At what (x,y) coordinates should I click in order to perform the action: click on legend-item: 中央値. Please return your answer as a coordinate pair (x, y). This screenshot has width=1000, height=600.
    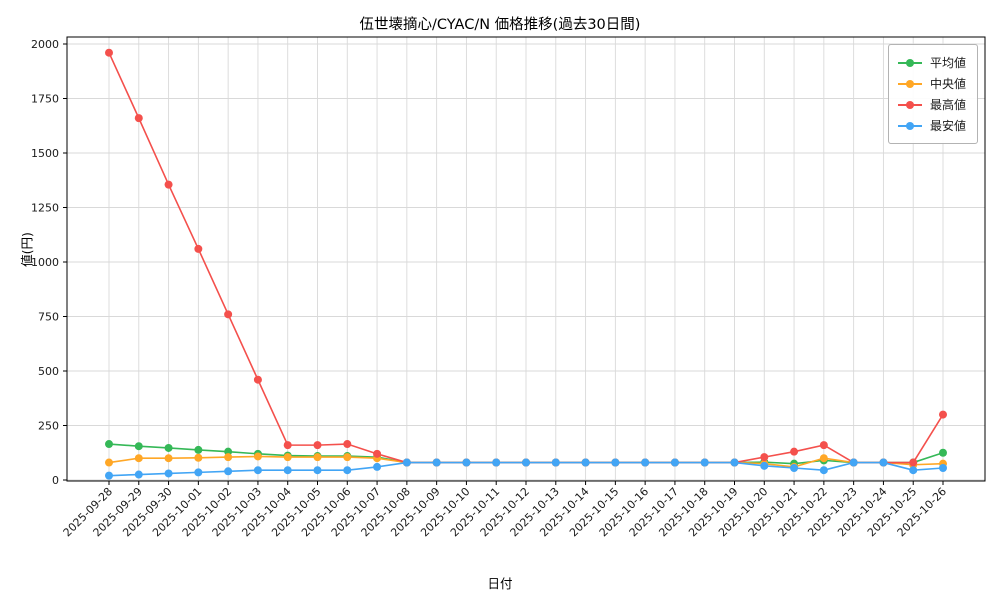
    Looking at the image, I should click on (931, 83).